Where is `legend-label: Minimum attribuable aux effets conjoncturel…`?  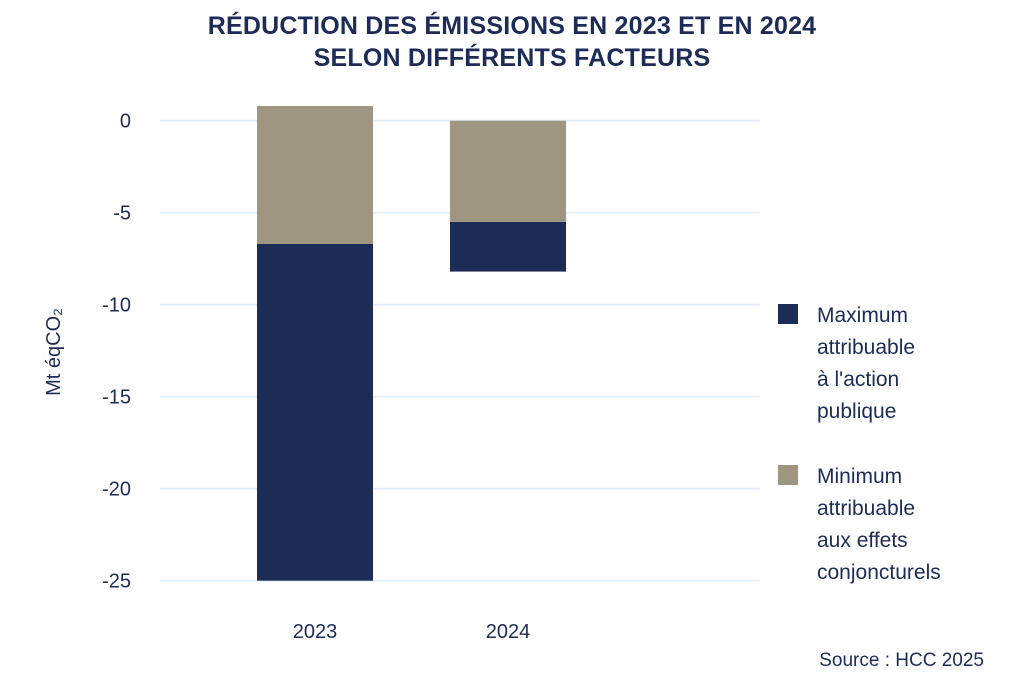 legend-label: Minimum attribuable aux effets conjoncturel… is located at coordinates (902, 525).